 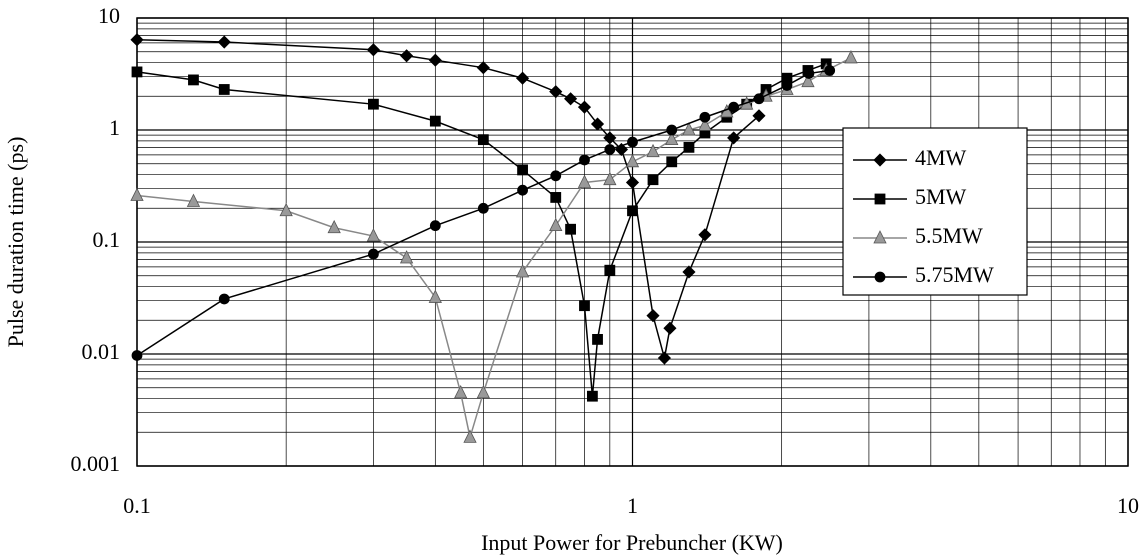 What do you see at coordinates (109, 15) in the screenshot?
I see `y-tick-label: 10` at bounding box center [109, 15].